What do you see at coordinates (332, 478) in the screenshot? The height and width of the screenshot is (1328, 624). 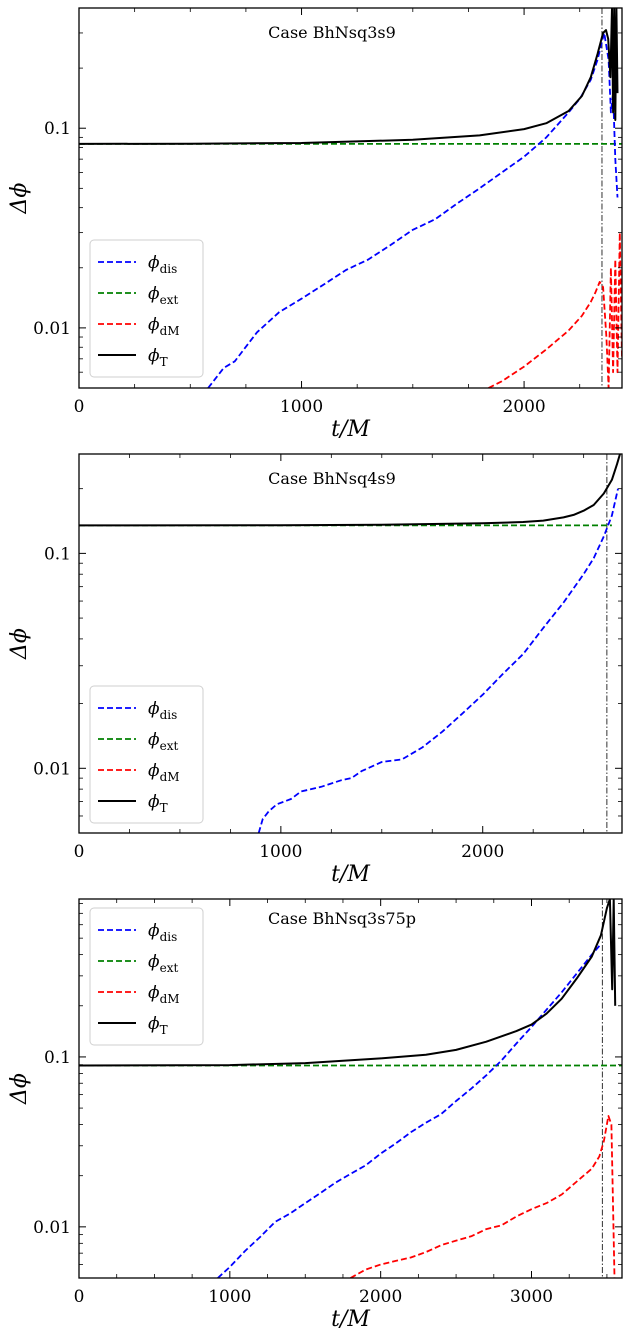 I see `chart-title: Case BhNsq4s9` at bounding box center [332, 478].